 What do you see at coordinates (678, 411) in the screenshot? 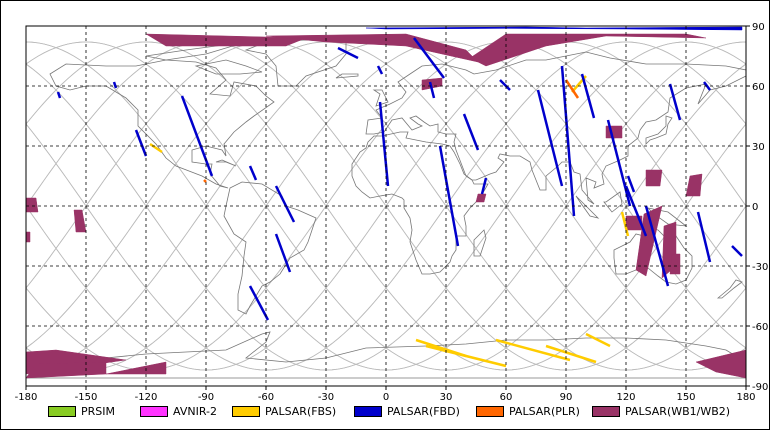
I see `legend-label: PALSAR(WB1/WB2)` at bounding box center [678, 411].